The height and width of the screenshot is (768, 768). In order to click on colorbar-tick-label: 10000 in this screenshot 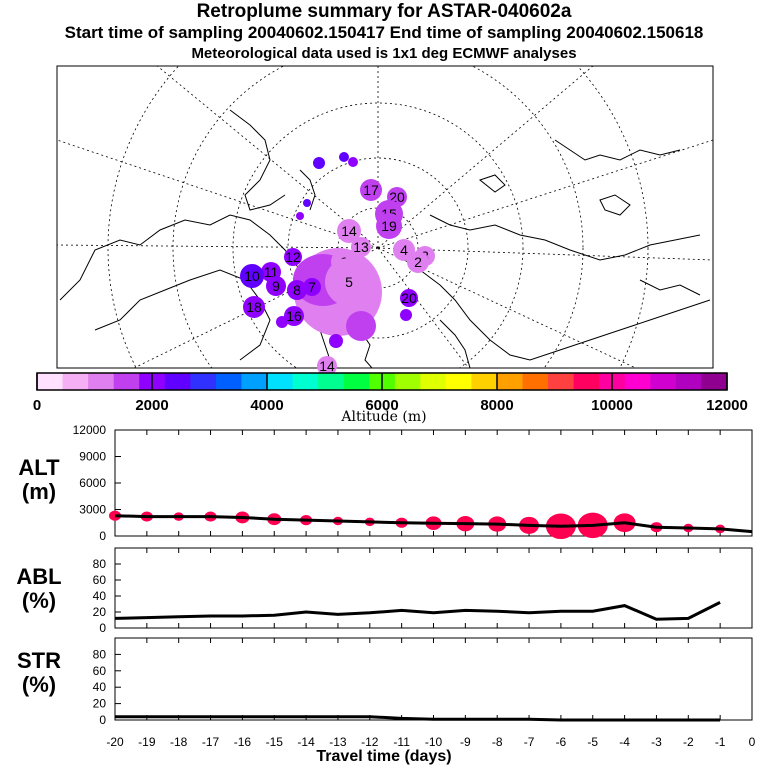, I will do `click(612, 405)`.